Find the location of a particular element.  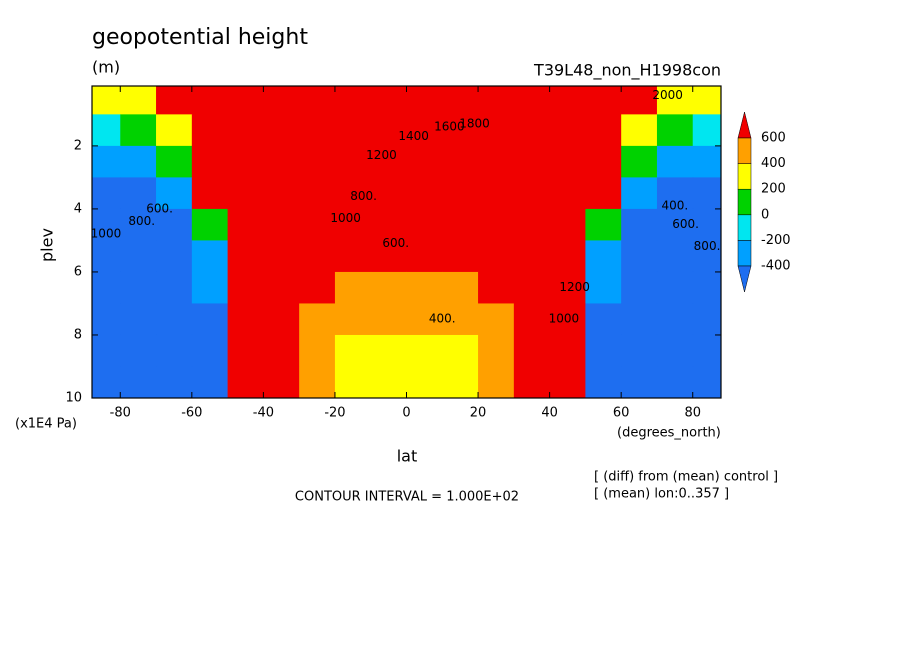

colorbar-label: -400 is located at coordinates (776, 266).